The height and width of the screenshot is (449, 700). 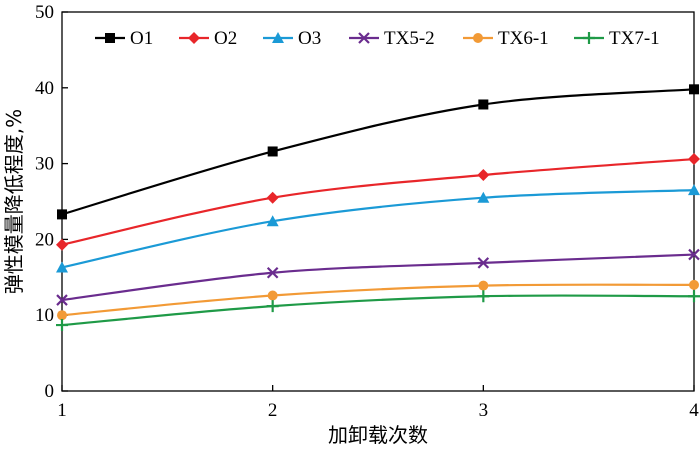 What do you see at coordinates (44, 164) in the screenshot?
I see `y-tick-label: 30` at bounding box center [44, 164].